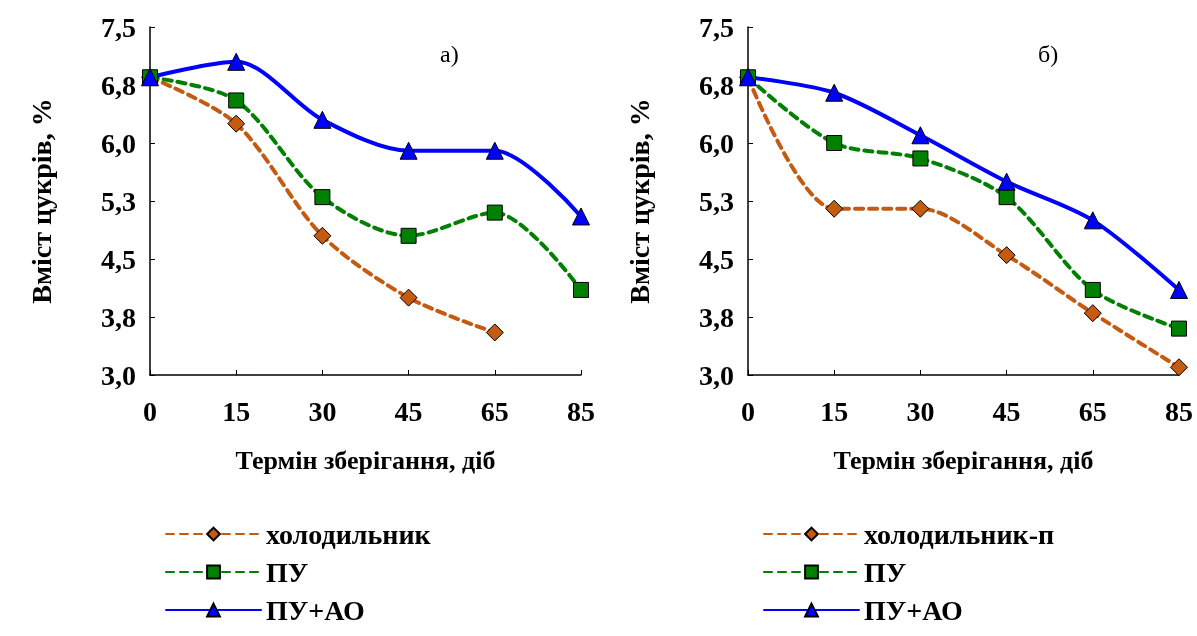 The height and width of the screenshot is (636, 1197). Describe the element at coordinates (449, 54) in the screenshot. I see `annotation: а)` at that location.